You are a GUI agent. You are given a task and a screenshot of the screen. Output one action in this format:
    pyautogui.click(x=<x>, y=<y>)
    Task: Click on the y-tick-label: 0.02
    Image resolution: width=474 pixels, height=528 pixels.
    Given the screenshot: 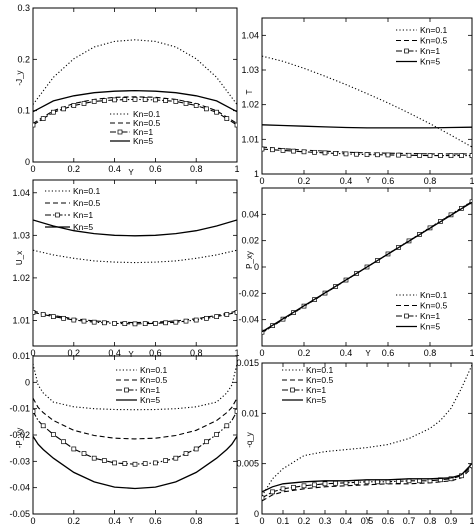 What is the action you would take?
    pyautogui.click(x=250, y=241)
    